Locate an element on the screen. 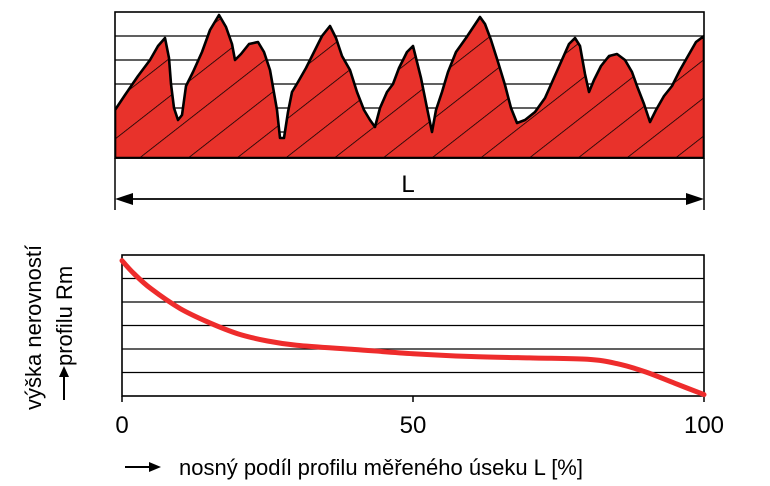 This screenshot has width=770, height=486. x-axis-ticks: 0 50 100 is located at coordinates (419, 417).